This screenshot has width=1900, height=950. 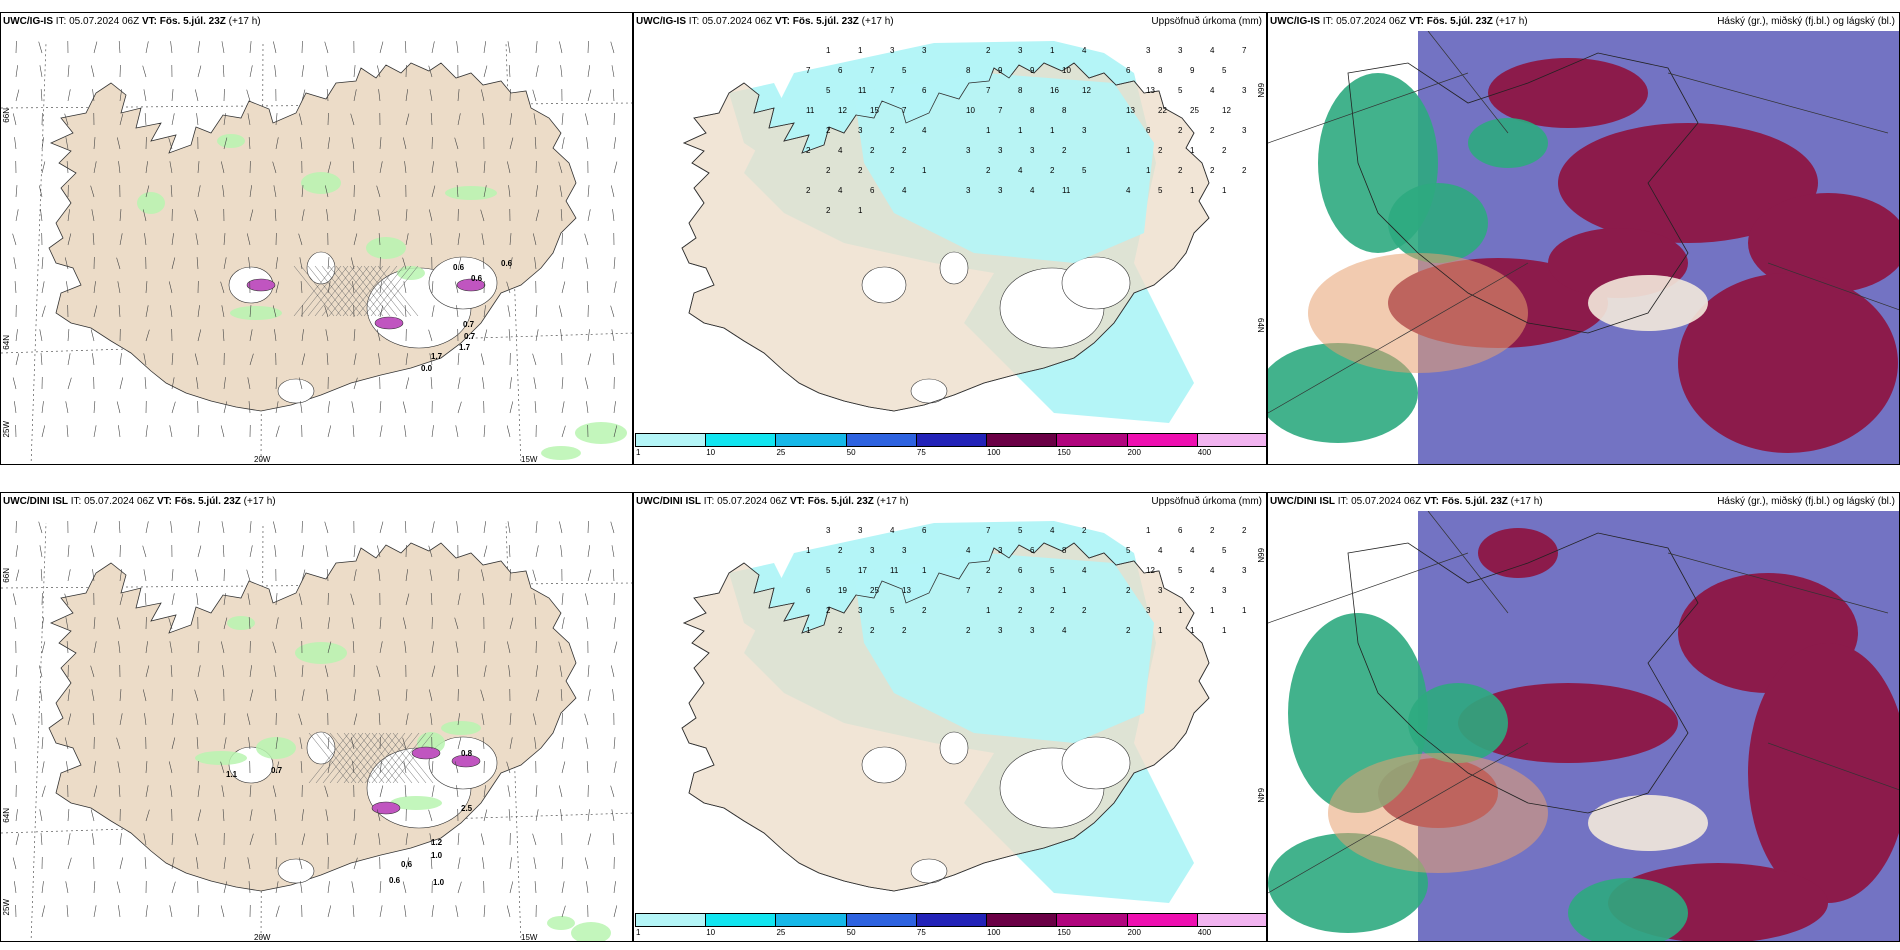 What do you see at coordinates (1000, 550) in the screenshot?
I see `precip-value: 3` at bounding box center [1000, 550].